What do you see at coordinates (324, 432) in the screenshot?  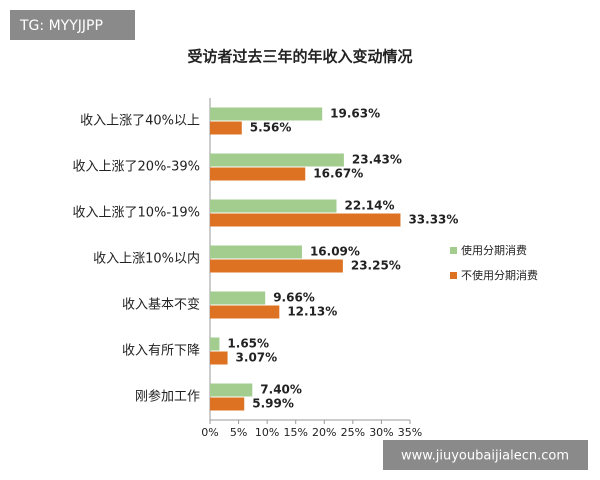 I see `x-tick-label: 20%` at bounding box center [324, 432].